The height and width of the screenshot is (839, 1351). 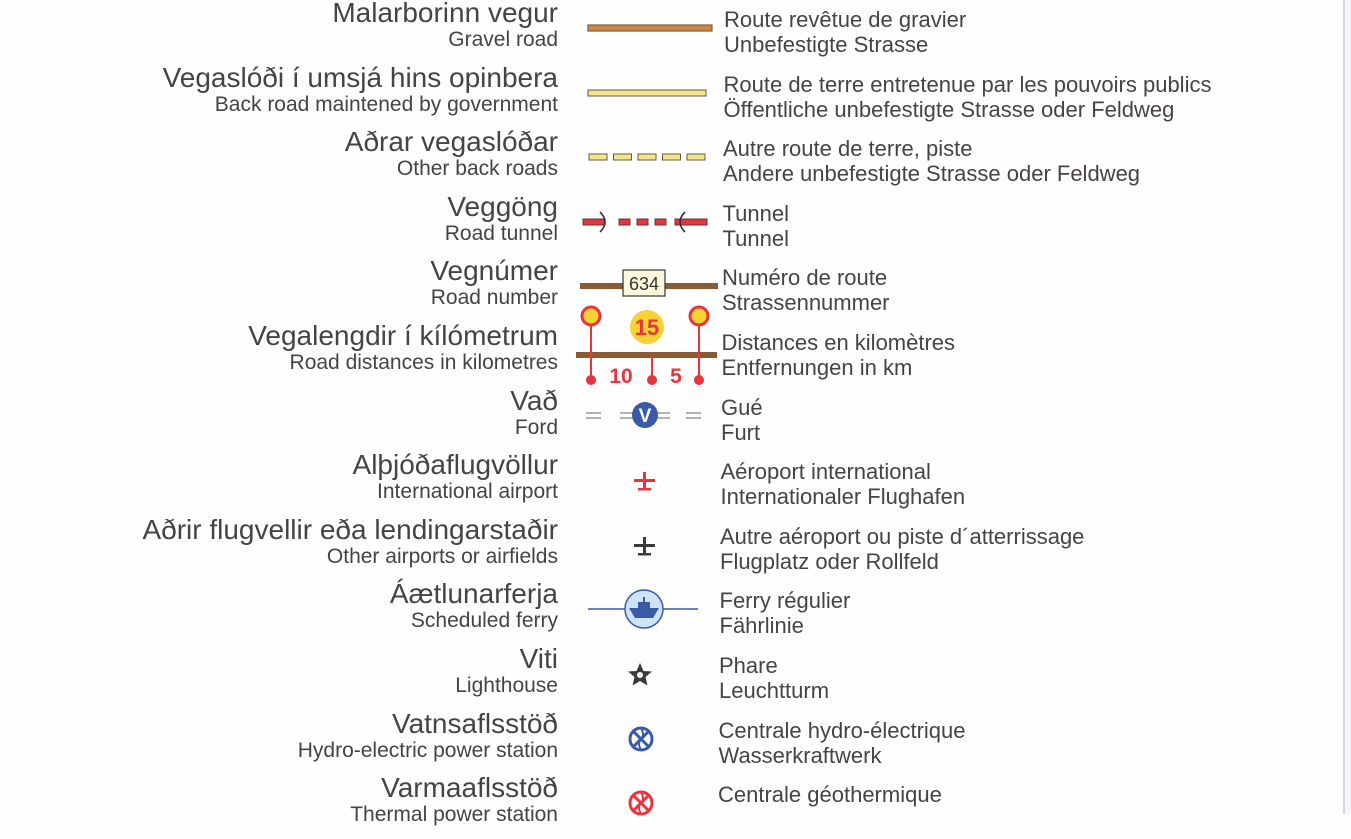 I want to click on distance-markers: 15 10 5, so click(x=646, y=346).